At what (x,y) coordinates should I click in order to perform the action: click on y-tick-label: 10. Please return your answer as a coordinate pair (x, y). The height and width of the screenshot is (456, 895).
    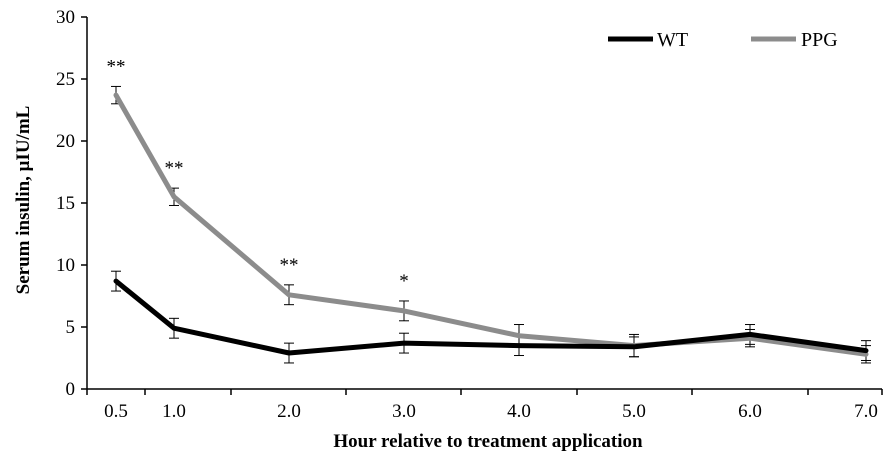
    Looking at the image, I should click on (65, 265).